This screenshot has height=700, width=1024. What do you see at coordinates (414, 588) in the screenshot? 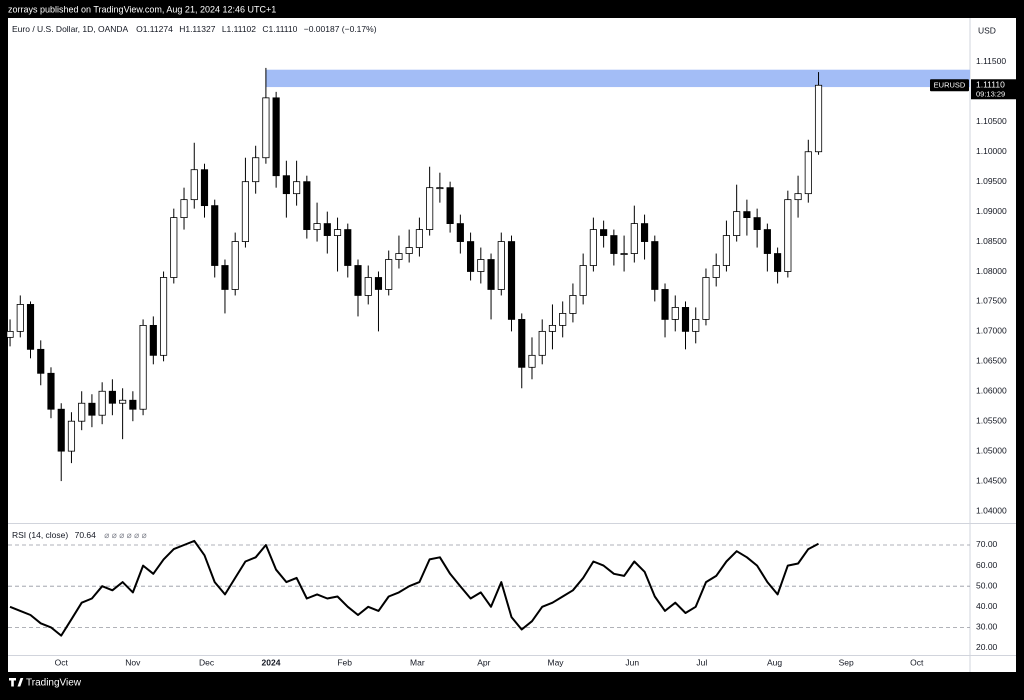
I see `rsi-line` at bounding box center [414, 588].